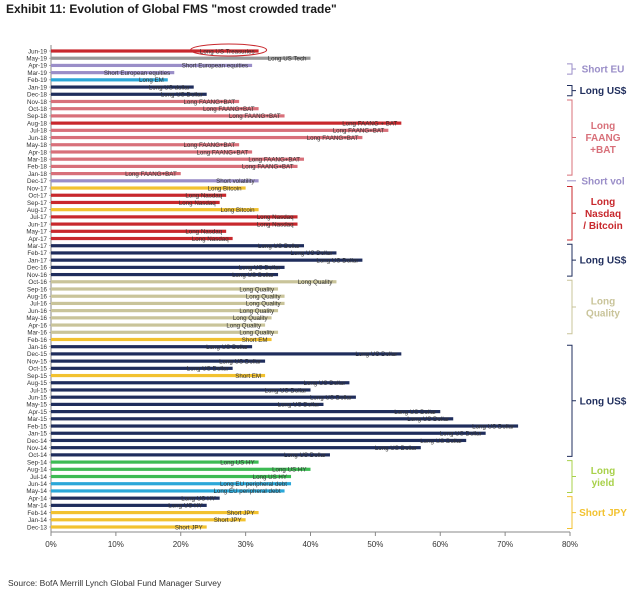 This screenshot has width=638, height=603. I want to click on y-tick-label: Jan-18, so click(37, 174).